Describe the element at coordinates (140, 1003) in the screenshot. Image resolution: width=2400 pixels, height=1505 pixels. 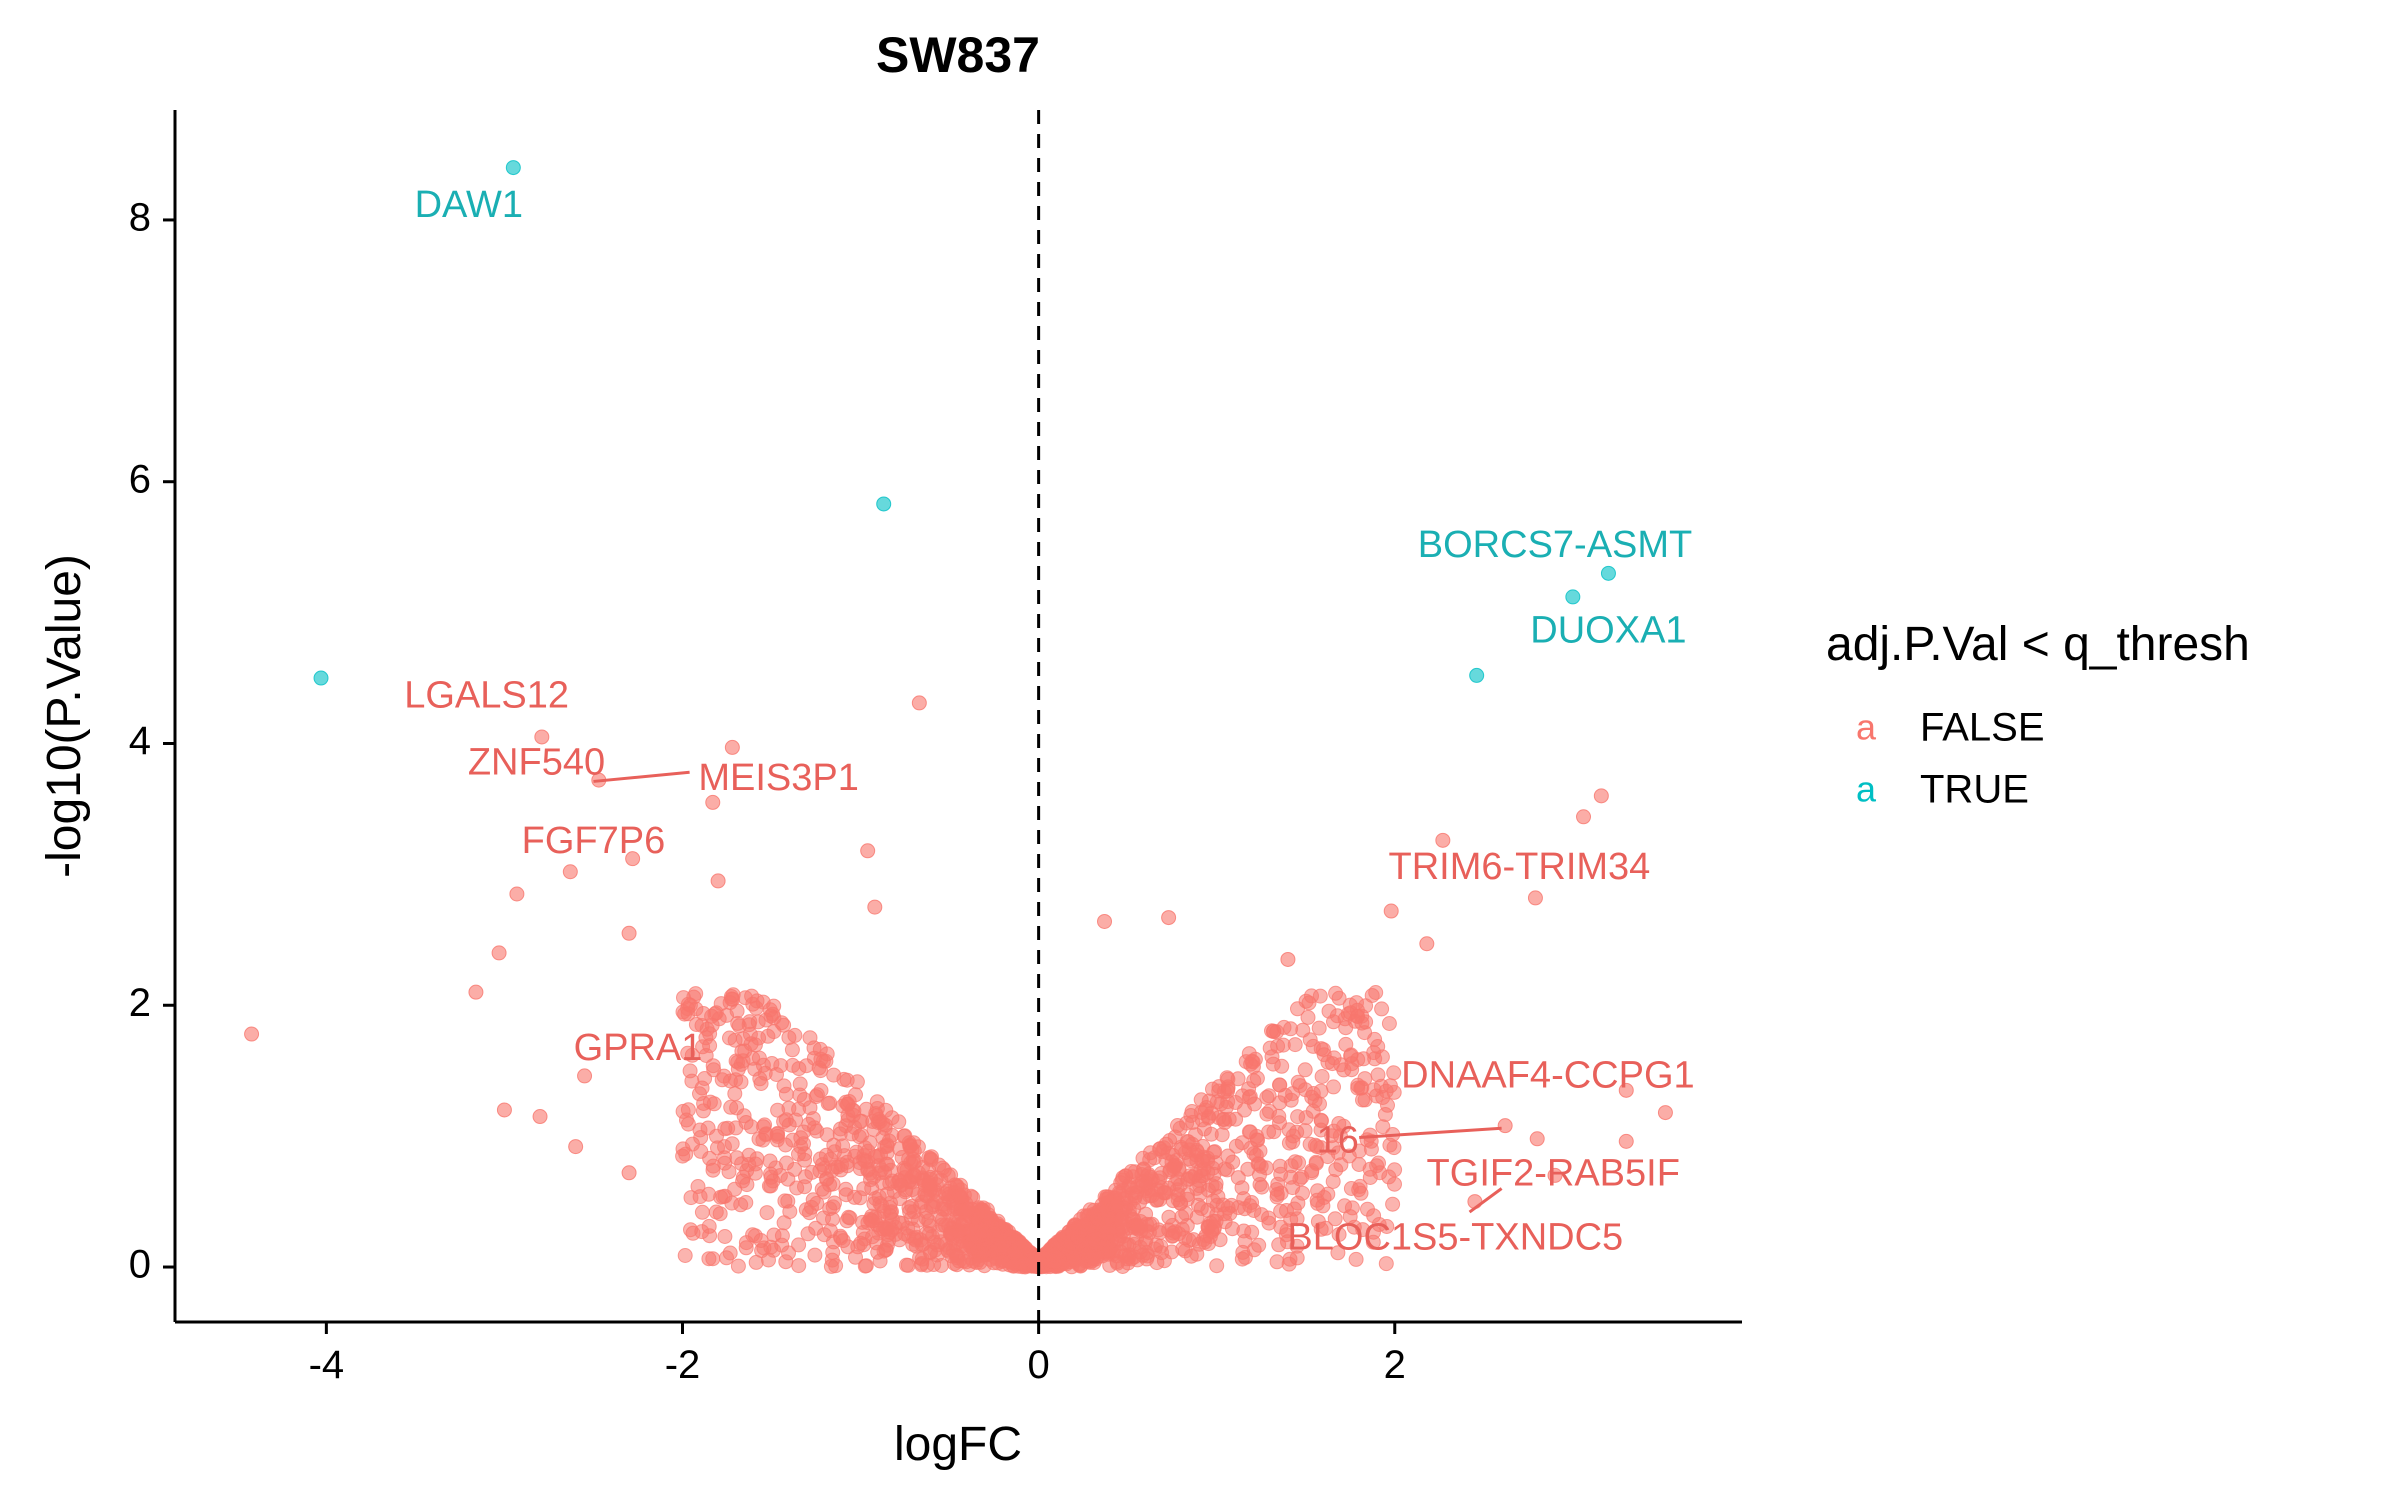
I see `y-tick-label: 2` at that location.